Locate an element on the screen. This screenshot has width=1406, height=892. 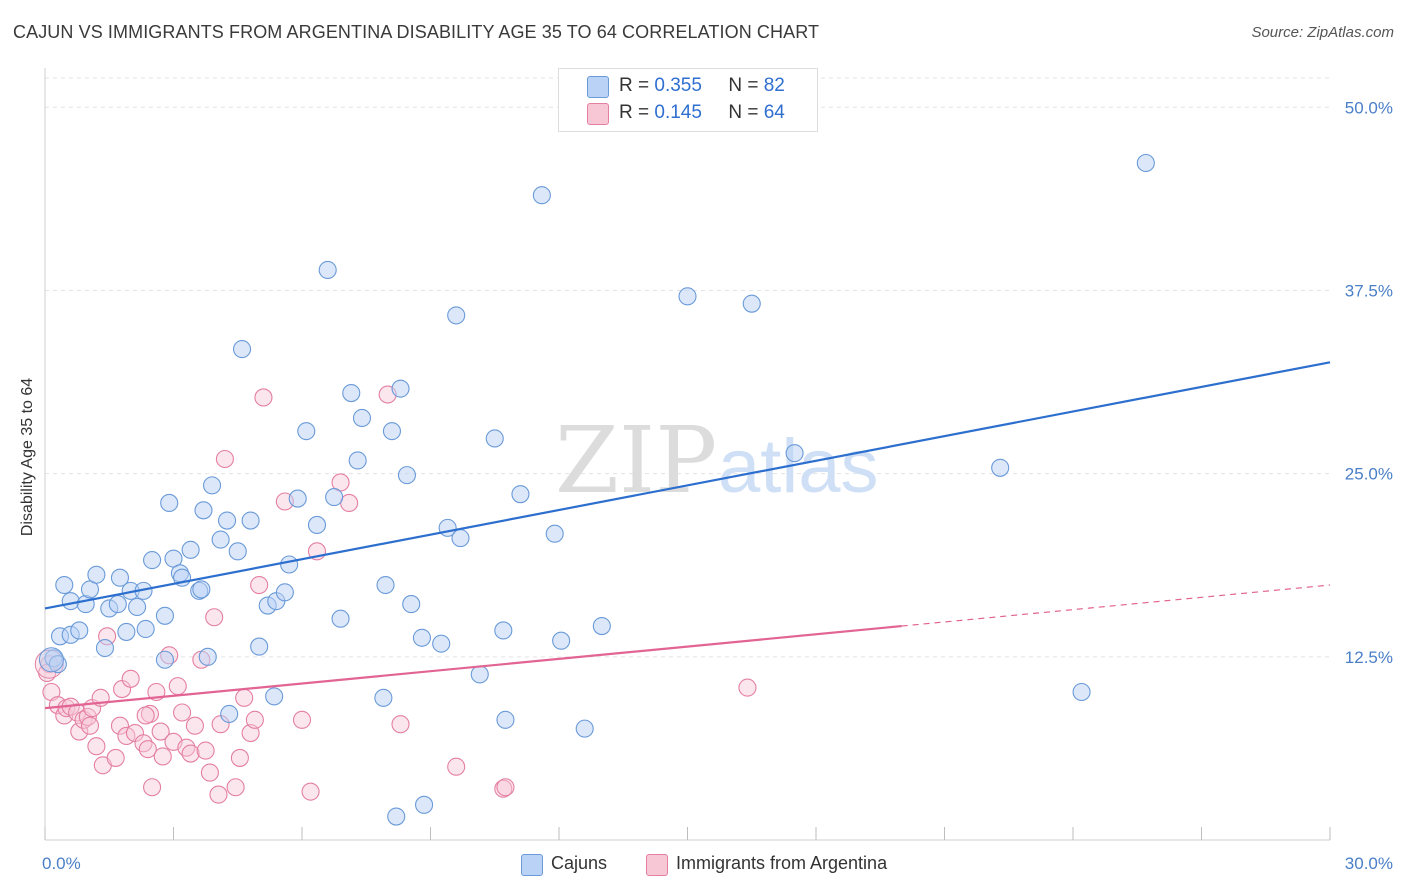
legend-swatch-cajuns is located at coordinates (598, 87).